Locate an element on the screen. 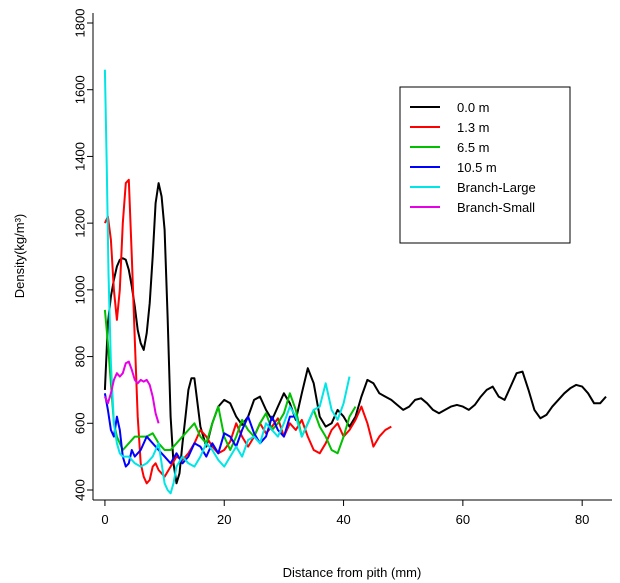  x-tick-label: 20 is located at coordinates (224, 519).